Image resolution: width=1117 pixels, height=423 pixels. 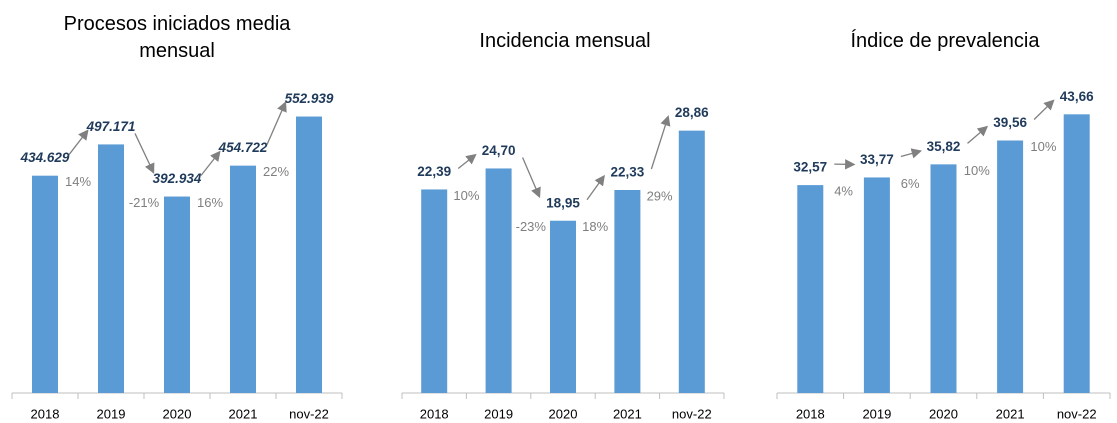 What do you see at coordinates (111, 126) in the screenshot?
I see `data-label: 497.171` at bounding box center [111, 126].